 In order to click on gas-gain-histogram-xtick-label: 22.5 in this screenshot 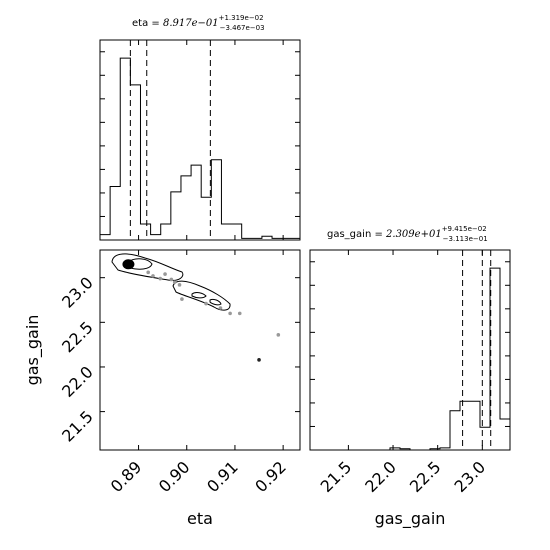, I will do `click(425, 476)`.